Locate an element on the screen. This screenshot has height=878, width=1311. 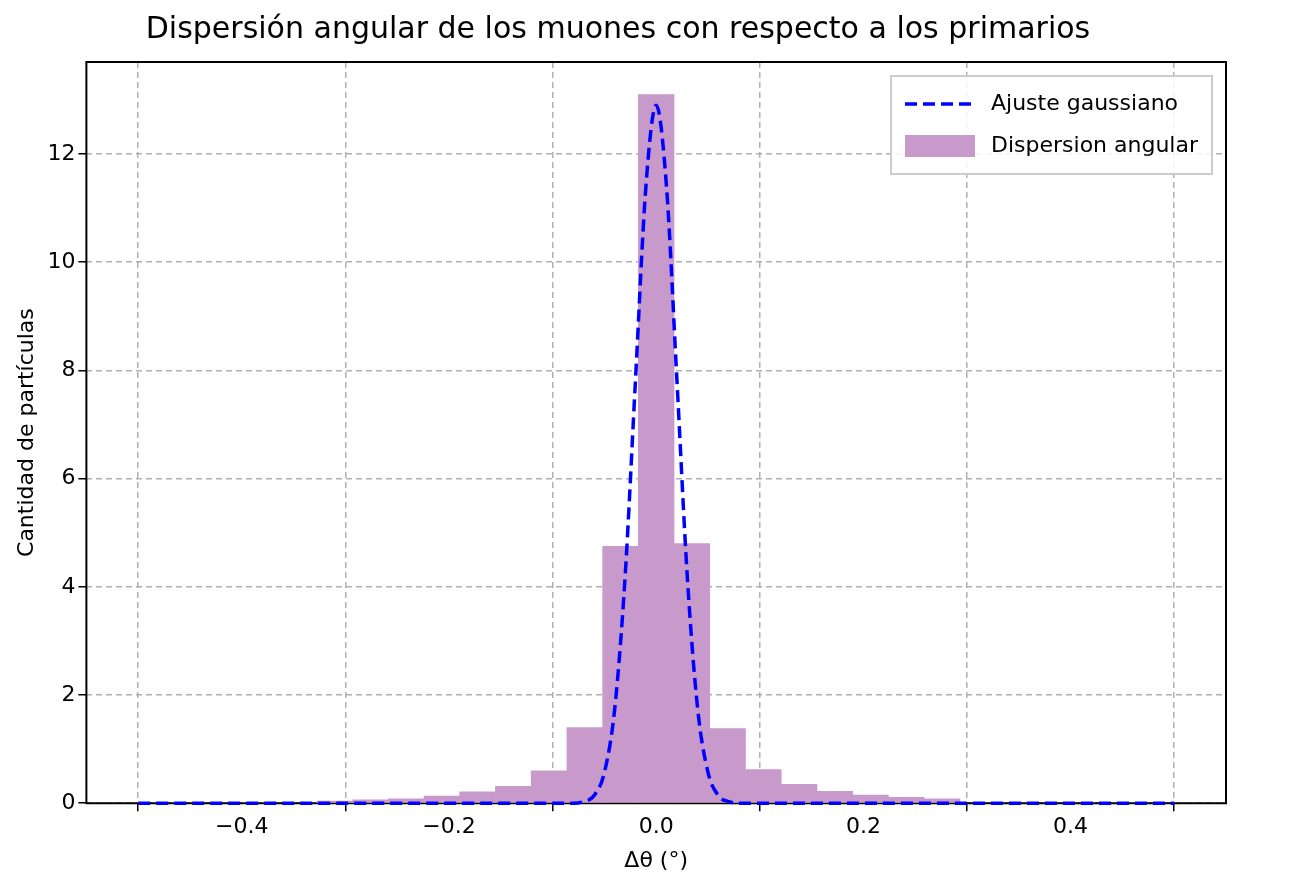
legend-label: Dispersion angular is located at coordinates (1095, 144).